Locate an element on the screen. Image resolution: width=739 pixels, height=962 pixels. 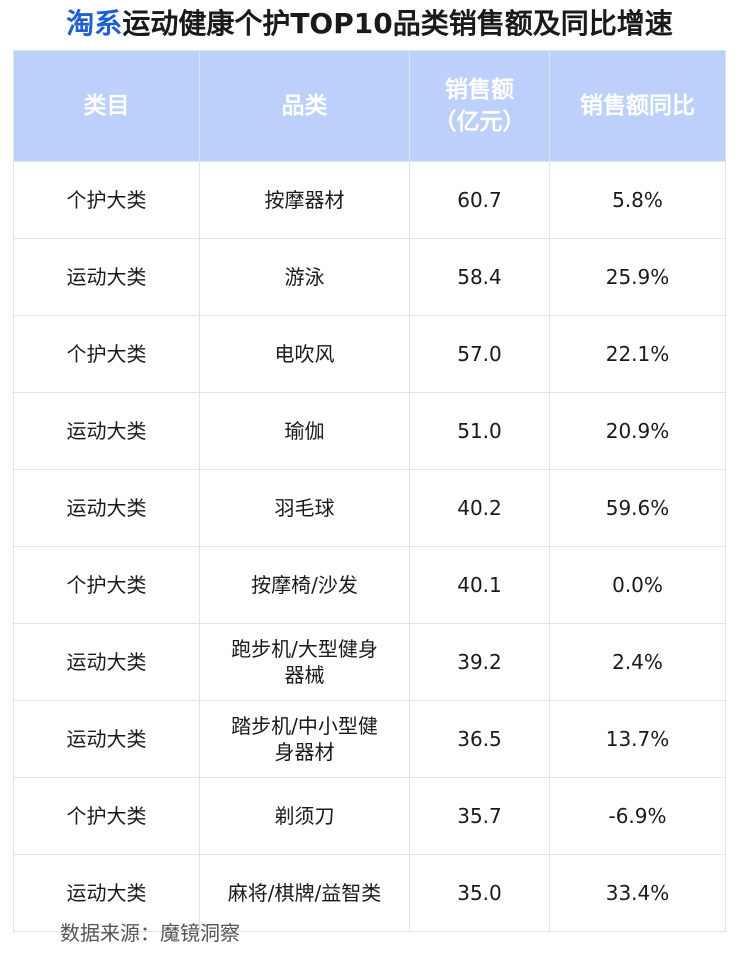
title-brand: 淘系 is located at coordinates (94, 23).